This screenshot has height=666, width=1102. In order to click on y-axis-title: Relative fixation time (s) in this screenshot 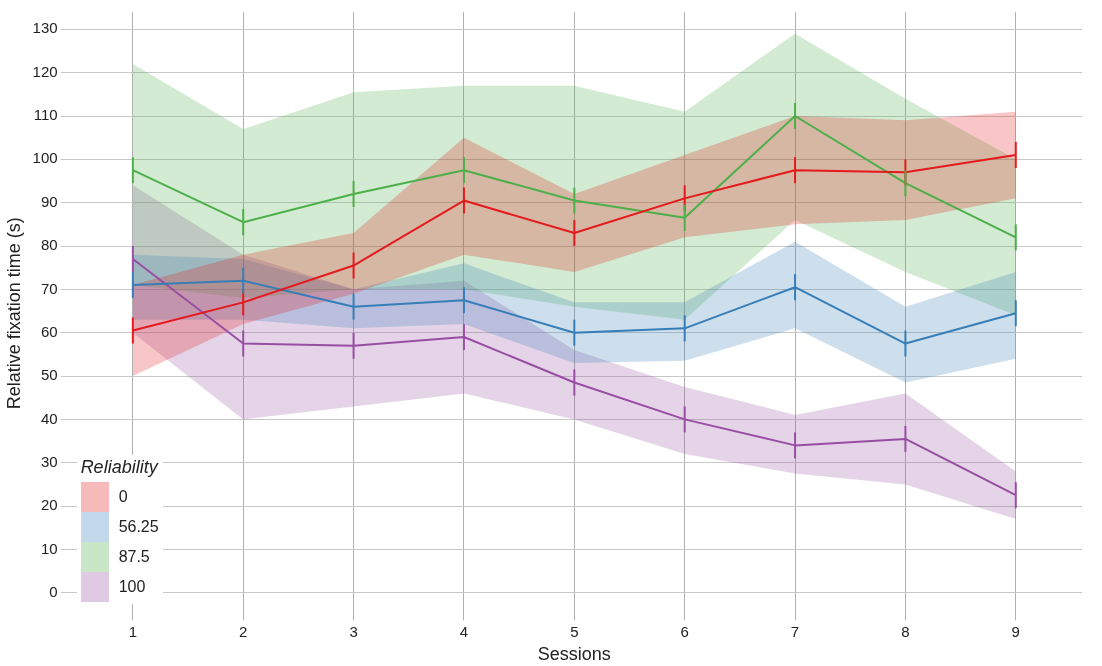, I will do `click(13, 313)`.